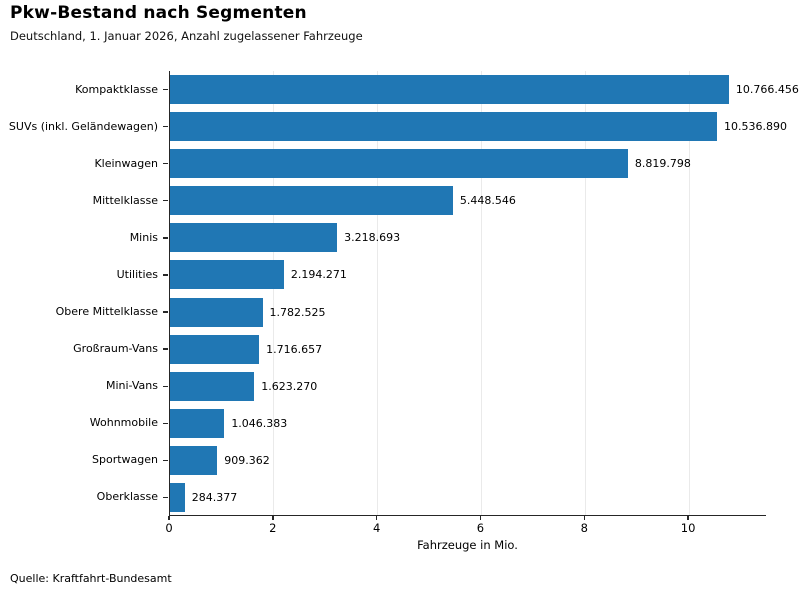  I want to click on value-label-6: 1.782.525, so click(297, 312).